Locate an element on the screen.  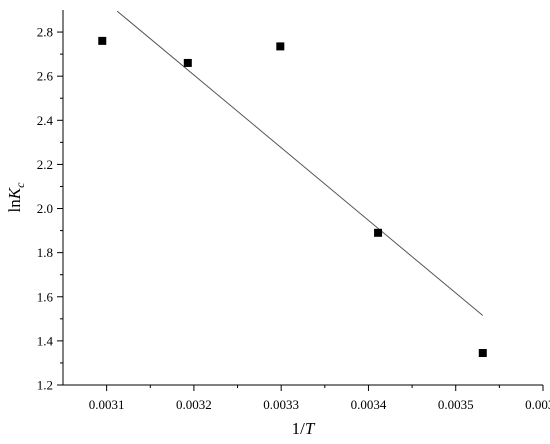
x-tick-label: 0.0033 is located at coordinates (281, 404).